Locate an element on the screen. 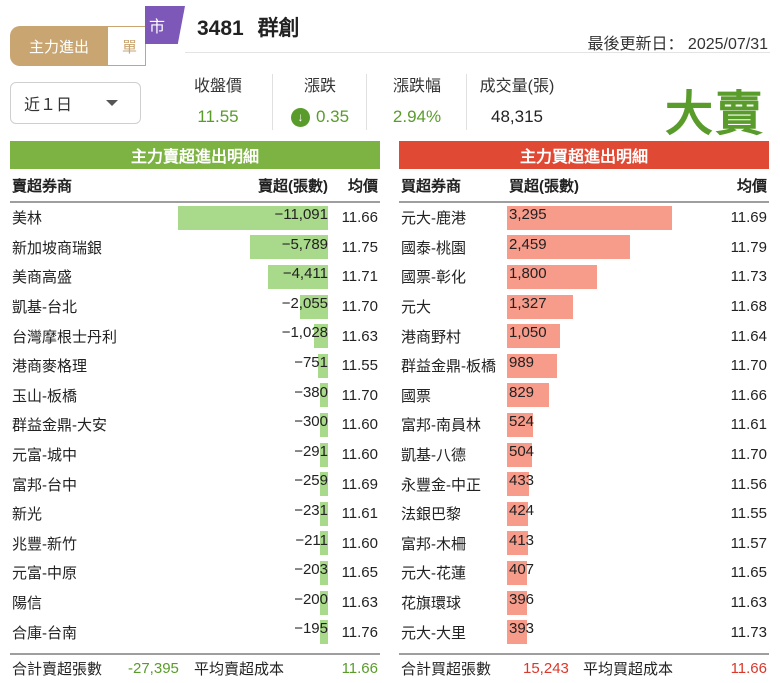 Image resolution: width=780 pixels, height=683 pixels. net-value: 3,295 is located at coordinates (528, 214).